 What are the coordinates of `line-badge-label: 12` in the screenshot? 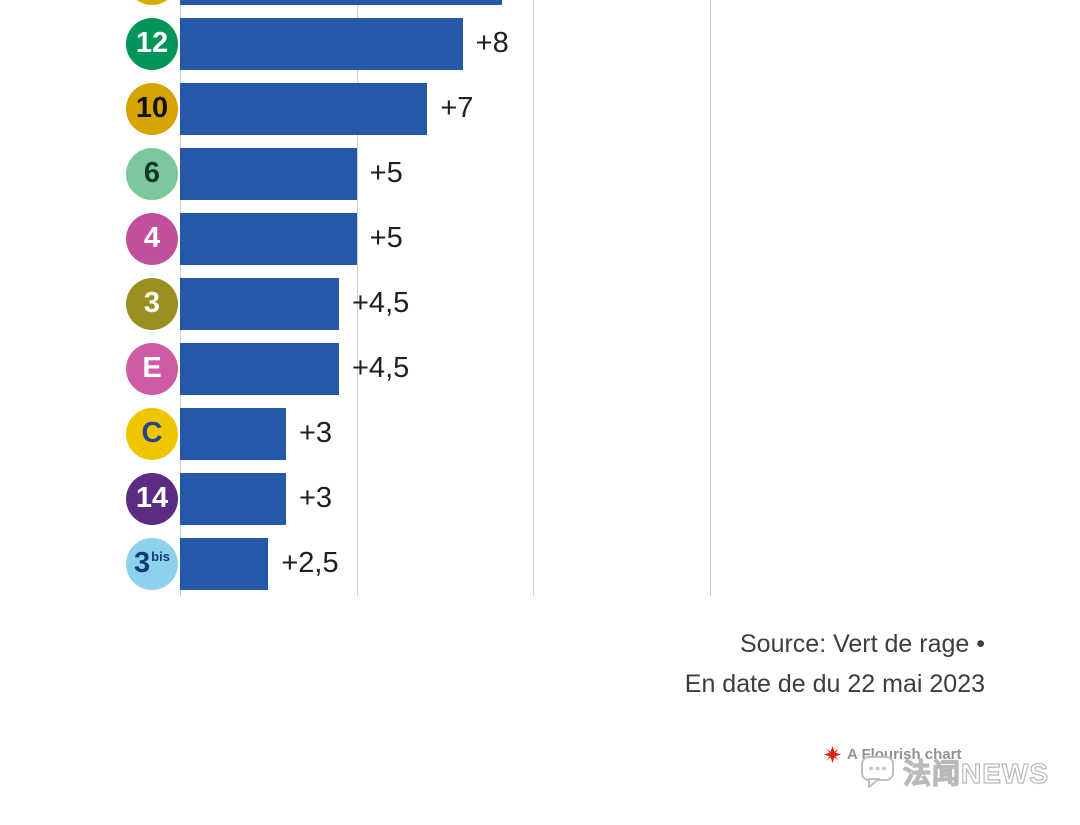 It's located at (152, 43).